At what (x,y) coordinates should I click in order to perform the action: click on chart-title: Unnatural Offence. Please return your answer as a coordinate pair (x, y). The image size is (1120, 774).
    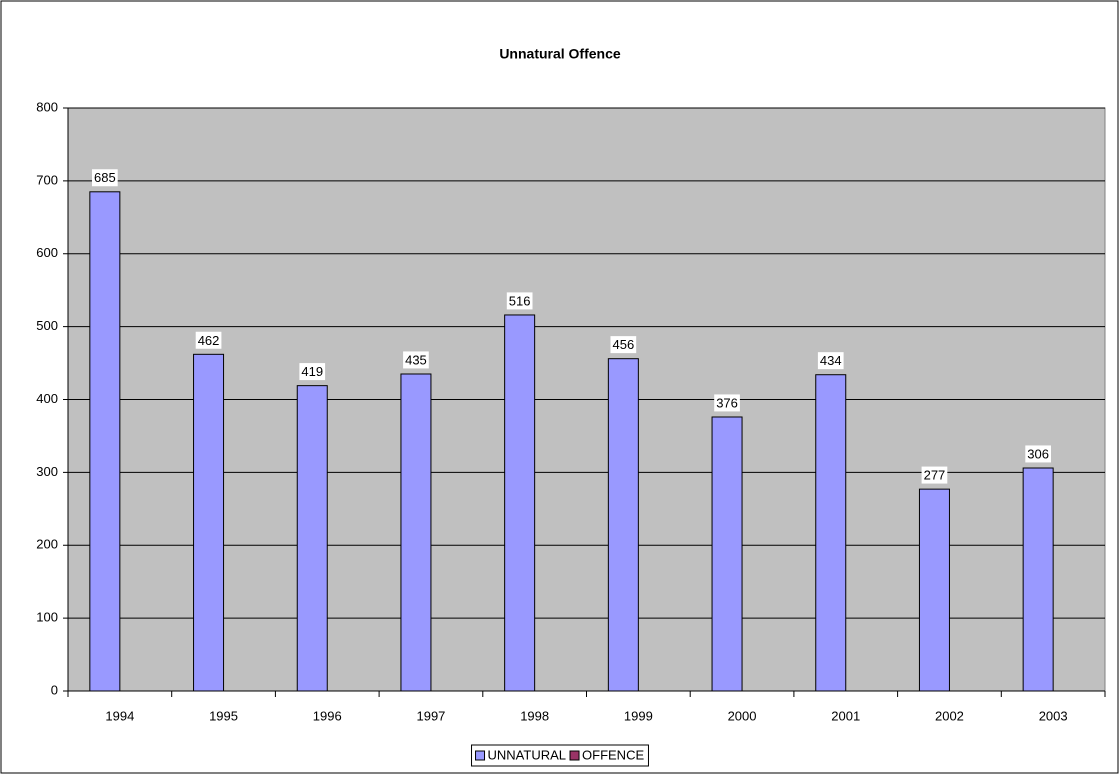
    Looking at the image, I should click on (560, 54).